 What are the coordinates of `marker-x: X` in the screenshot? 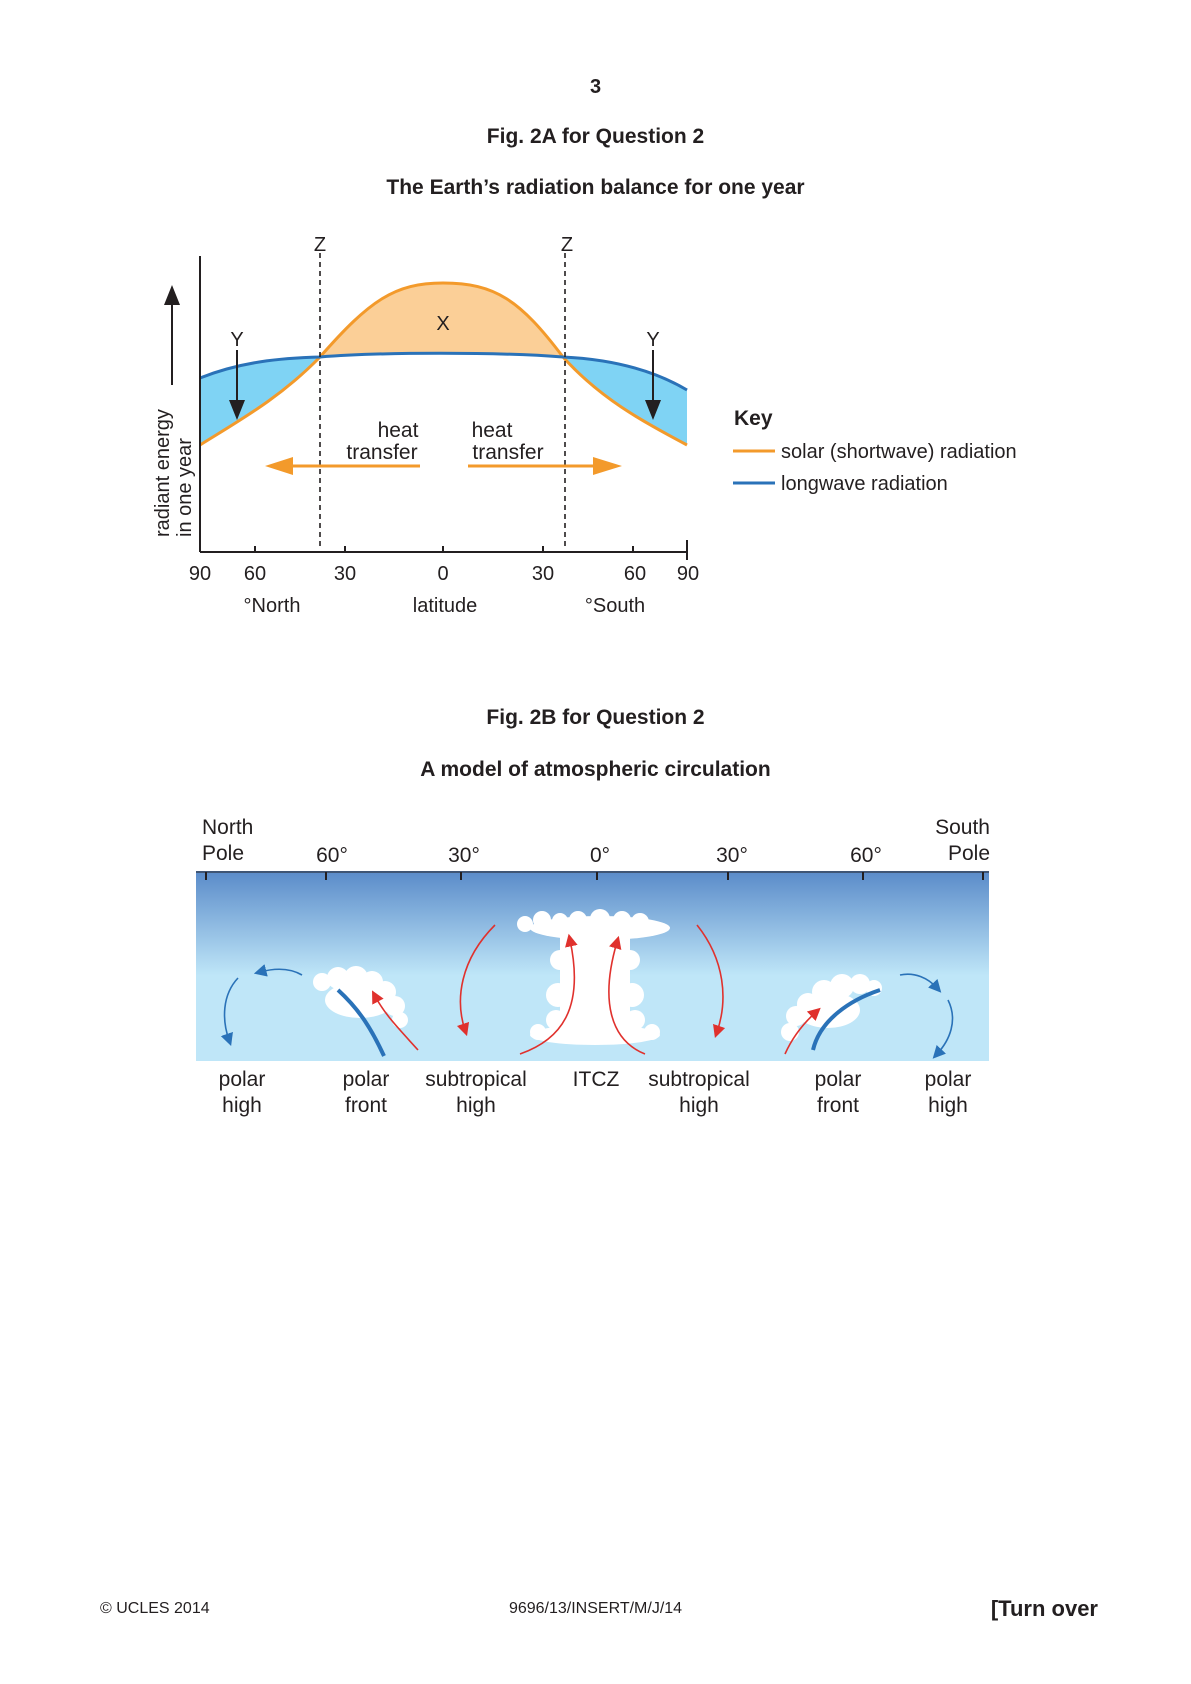 It's located at (442, 324).